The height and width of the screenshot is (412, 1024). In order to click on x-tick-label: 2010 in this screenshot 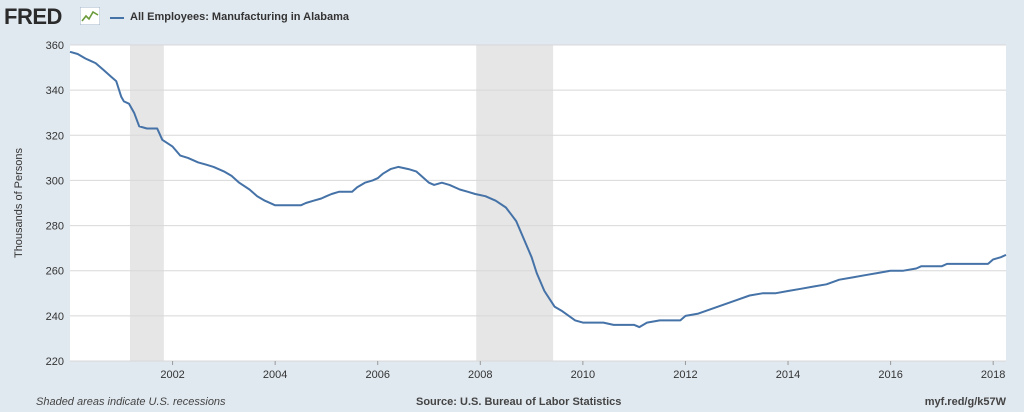, I will do `click(583, 375)`.